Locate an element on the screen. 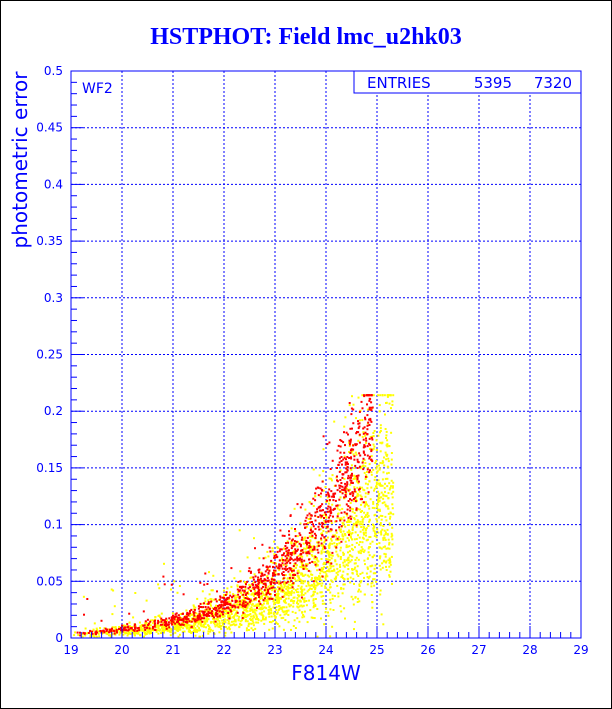 The height and width of the screenshot is (709, 612). y-tick-label: 0 is located at coordinates (59, 638).